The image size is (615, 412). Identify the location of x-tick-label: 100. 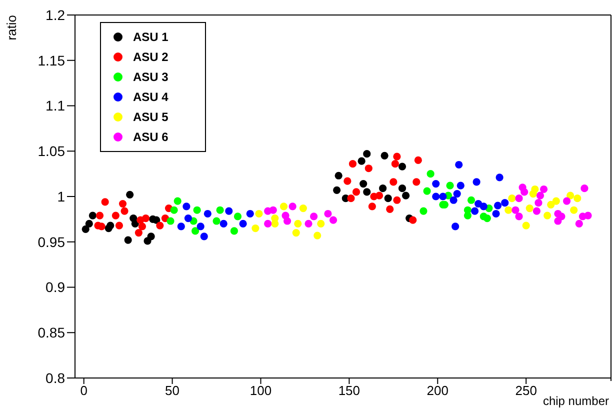
(261, 390).